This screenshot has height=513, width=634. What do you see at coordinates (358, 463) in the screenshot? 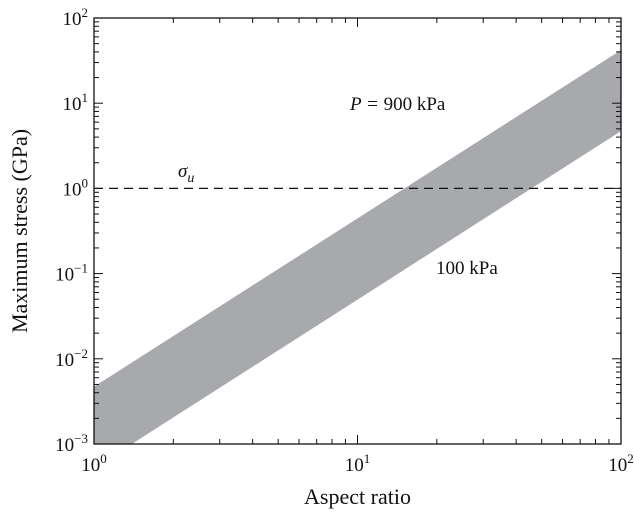
I see `x-tick-label: 10¹` at bounding box center [358, 463].